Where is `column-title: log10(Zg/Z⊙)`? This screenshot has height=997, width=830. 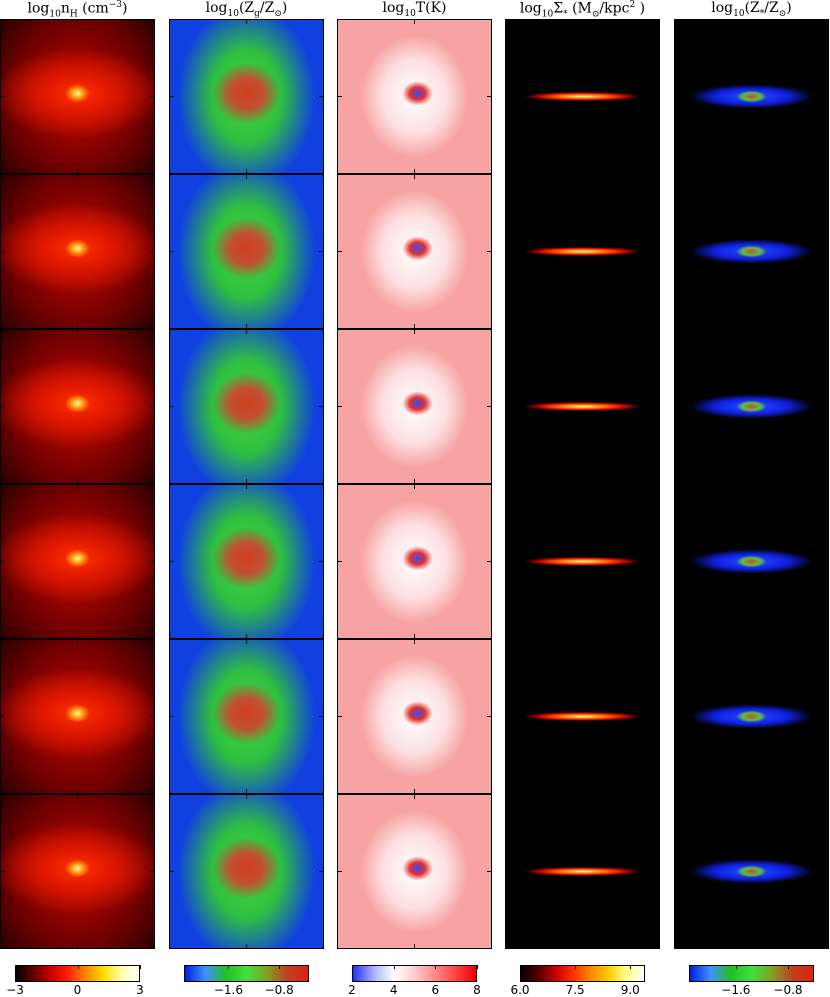 column-title: log10(Zg/Z⊙) is located at coordinates (246, 9).